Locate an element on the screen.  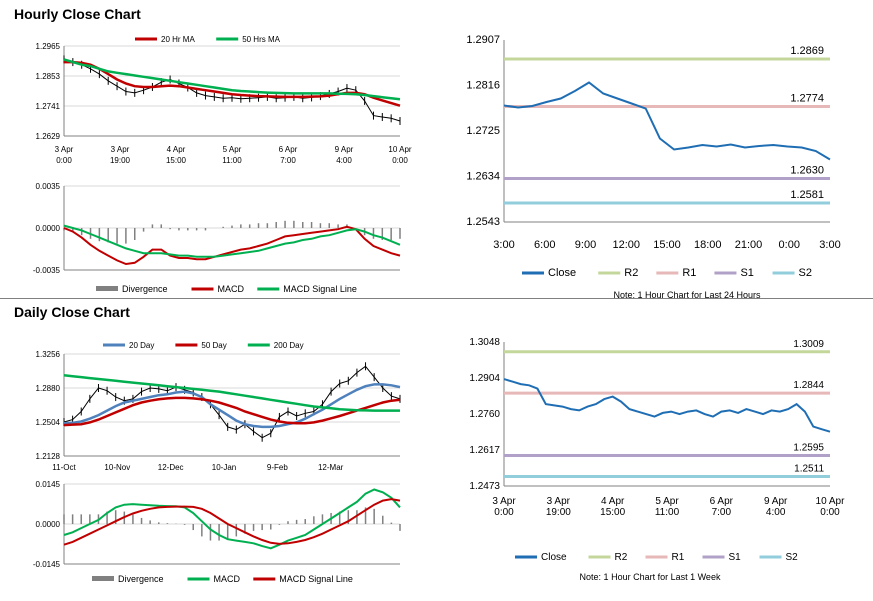
x-tick-label: 11-Oct is located at coordinates (64, 467).